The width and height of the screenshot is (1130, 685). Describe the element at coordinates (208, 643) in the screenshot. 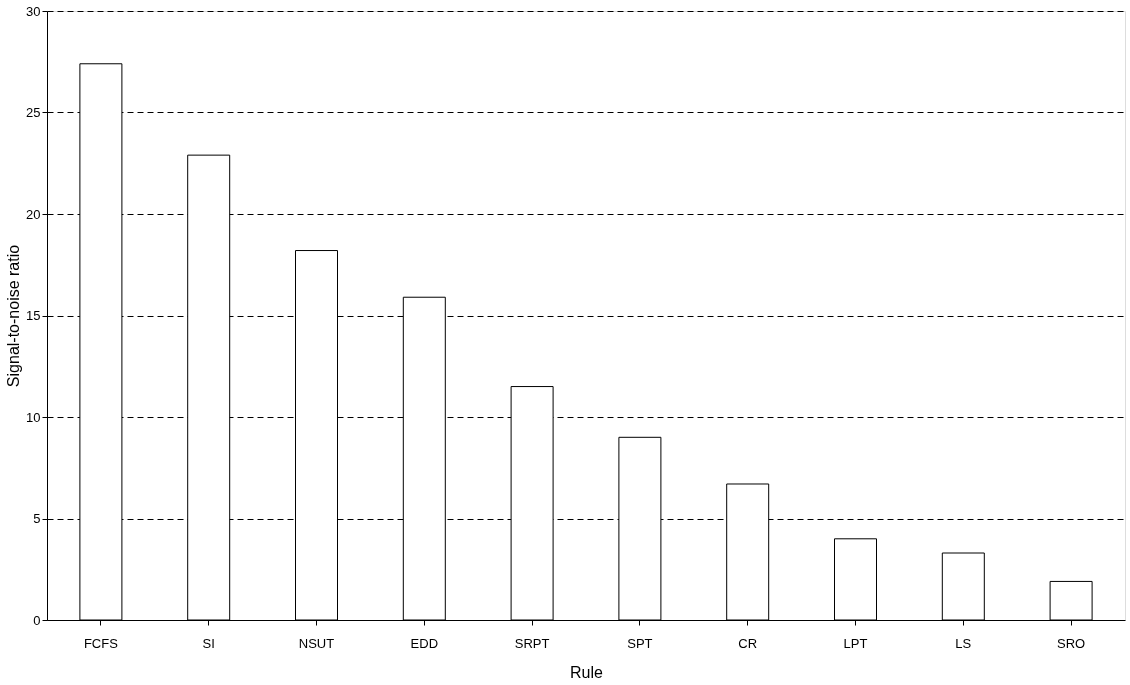

I see `x-tick-label: SI` at that location.